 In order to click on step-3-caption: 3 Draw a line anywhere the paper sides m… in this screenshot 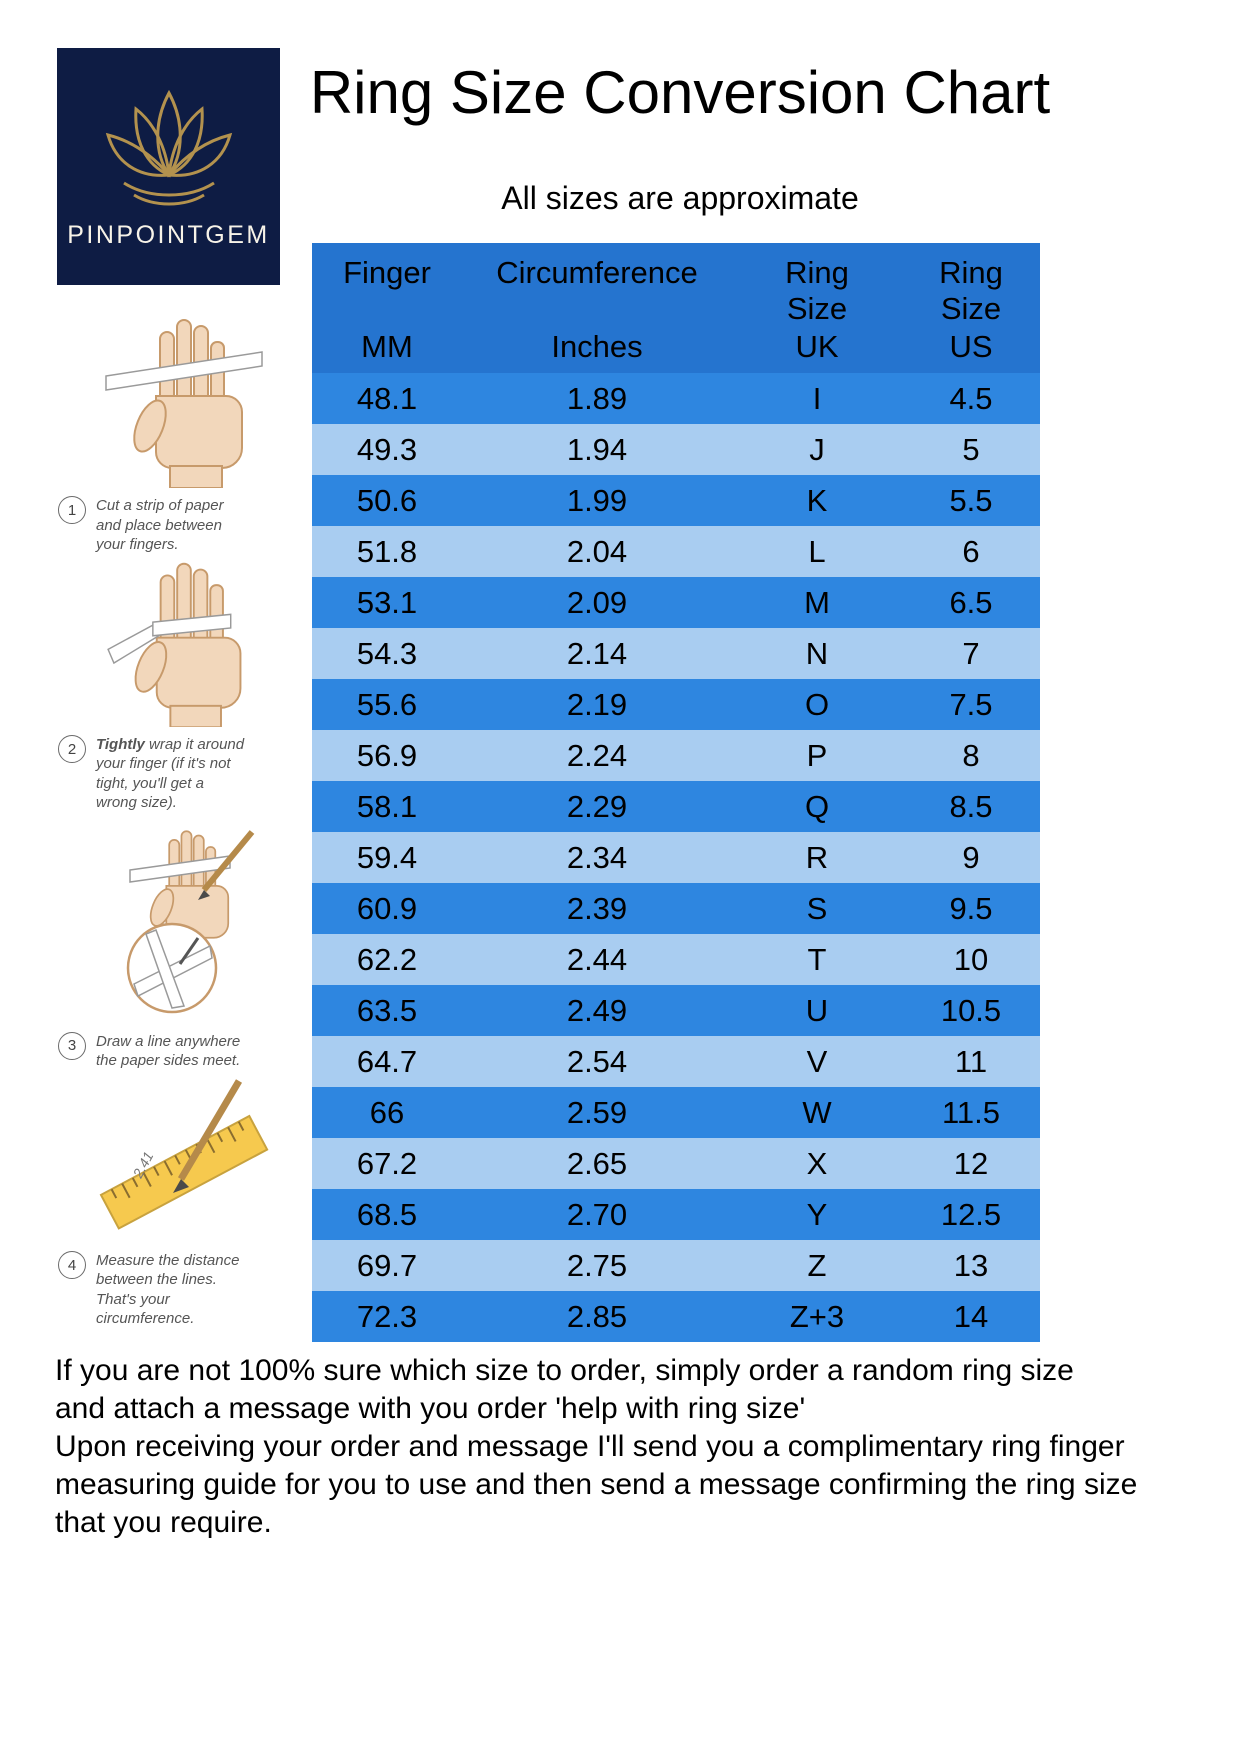, I will do `click(184, 1050)`.